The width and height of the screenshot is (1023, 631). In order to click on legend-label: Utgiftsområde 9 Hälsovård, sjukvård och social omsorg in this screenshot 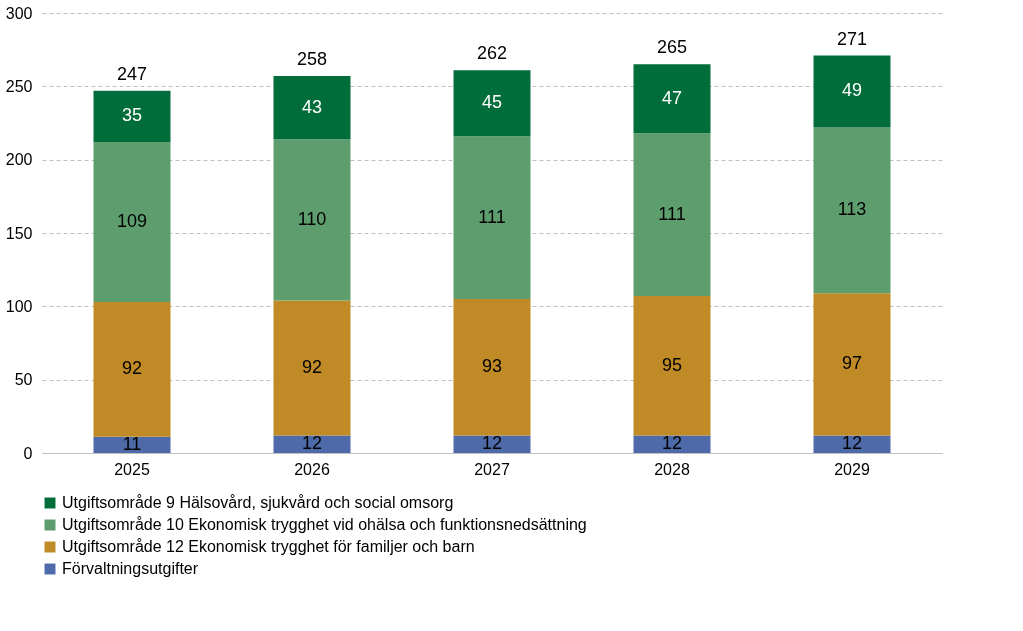, I will do `click(258, 502)`.